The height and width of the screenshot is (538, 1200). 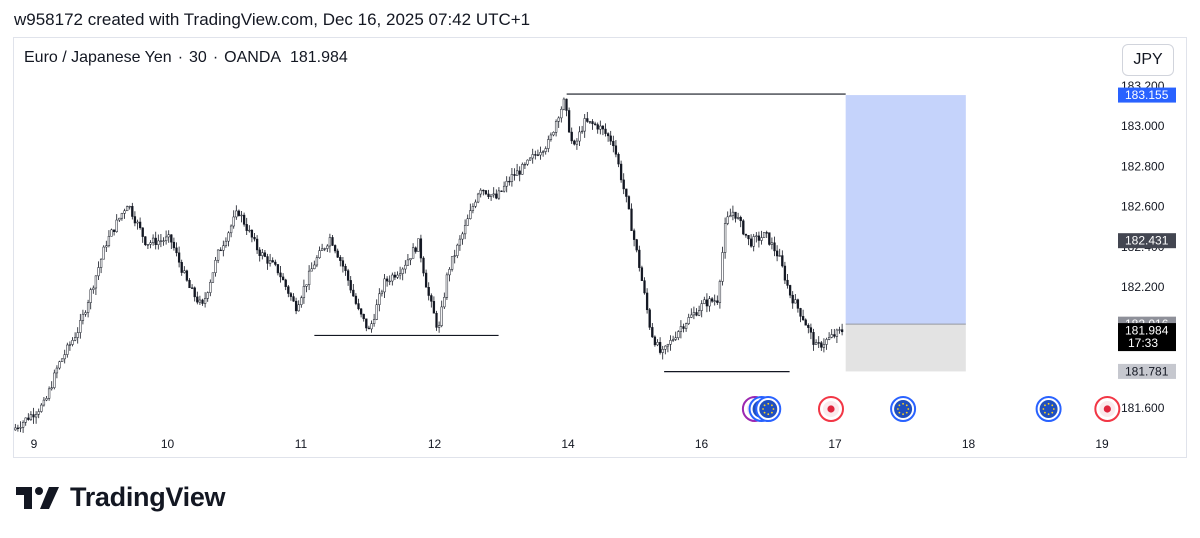 What do you see at coordinates (1107, 409) in the screenshot?
I see `jp-sun-icon` at bounding box center [1107, 409].